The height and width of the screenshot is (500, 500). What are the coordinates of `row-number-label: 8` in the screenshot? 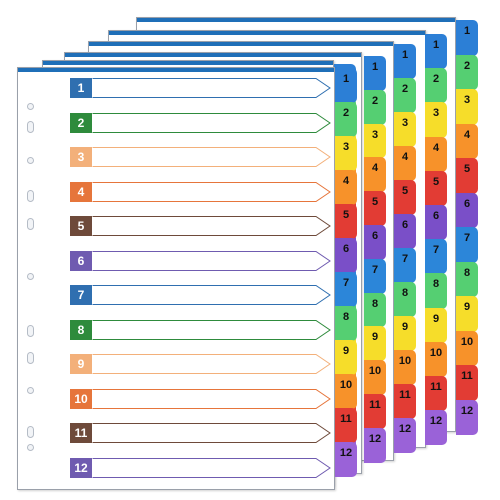 It's located at (81, 329).